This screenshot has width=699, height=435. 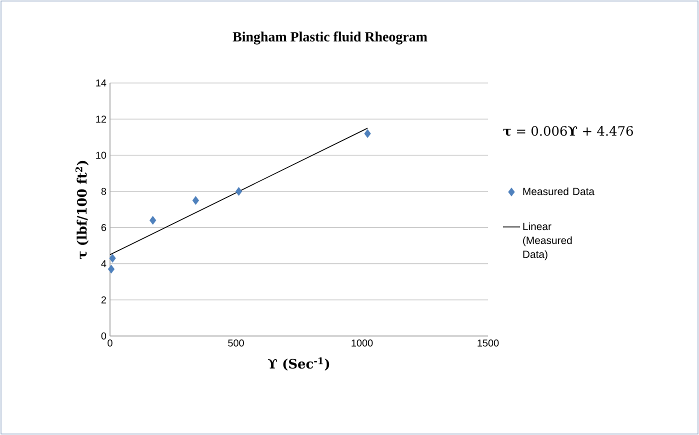 I want to click on y-tick-label: 2, so click(x=103, y=300).